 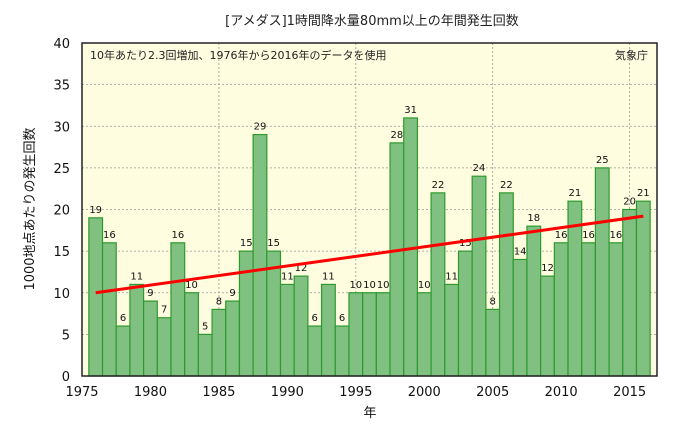 What do you see at coordinates (356, 334) in the screenshot?
I see `bar-1995` at bounding box center [356, 334].